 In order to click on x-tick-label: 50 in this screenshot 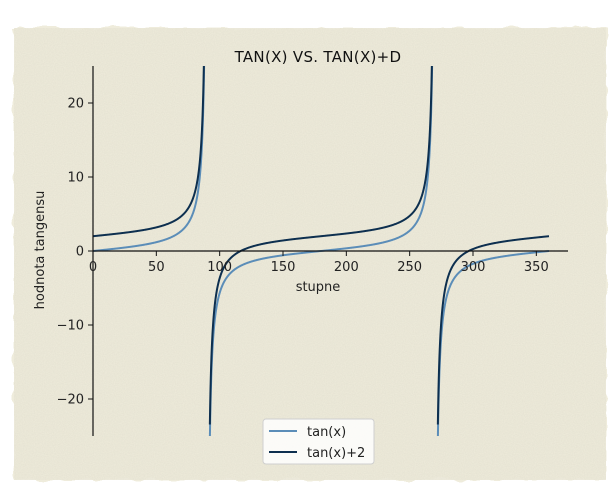, I will do `click(156, 267)`.